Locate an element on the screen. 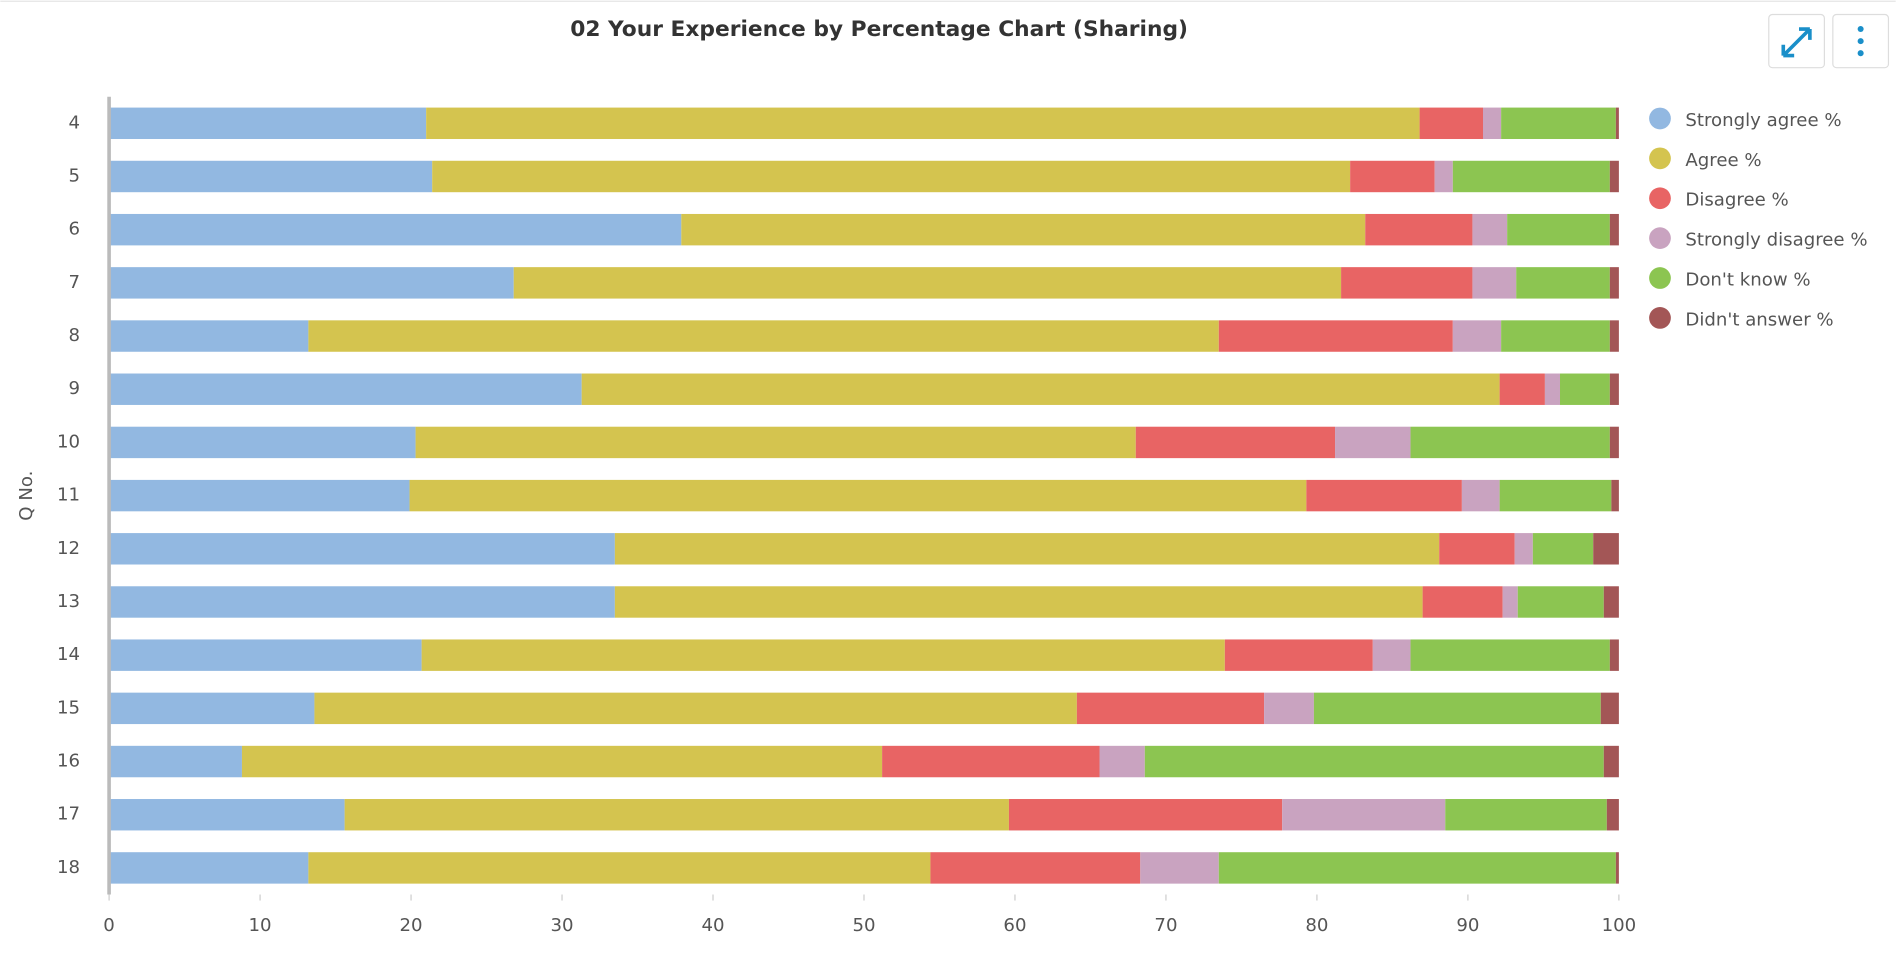 This screenshot has height=961, width=1896. y-tick-label: 4 is located at coordinates (75, 122).